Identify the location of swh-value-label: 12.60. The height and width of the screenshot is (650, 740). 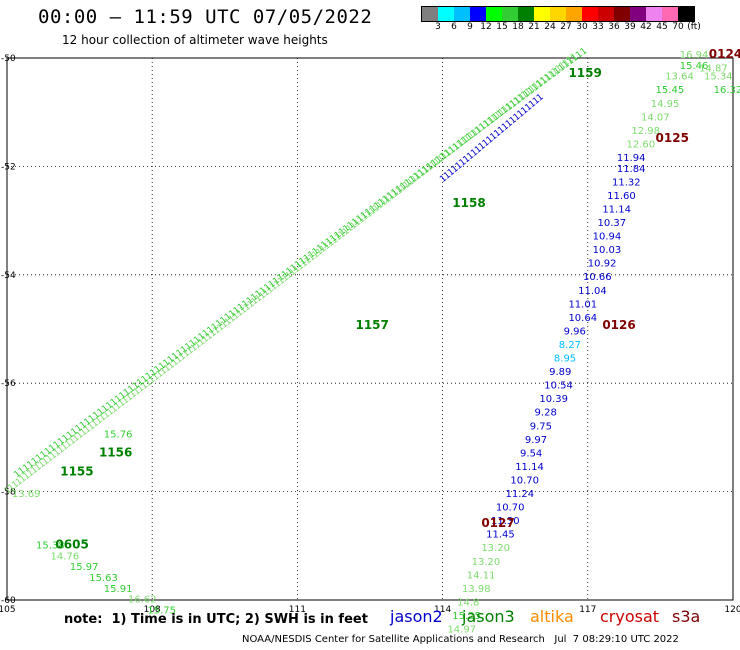
(641, 144).